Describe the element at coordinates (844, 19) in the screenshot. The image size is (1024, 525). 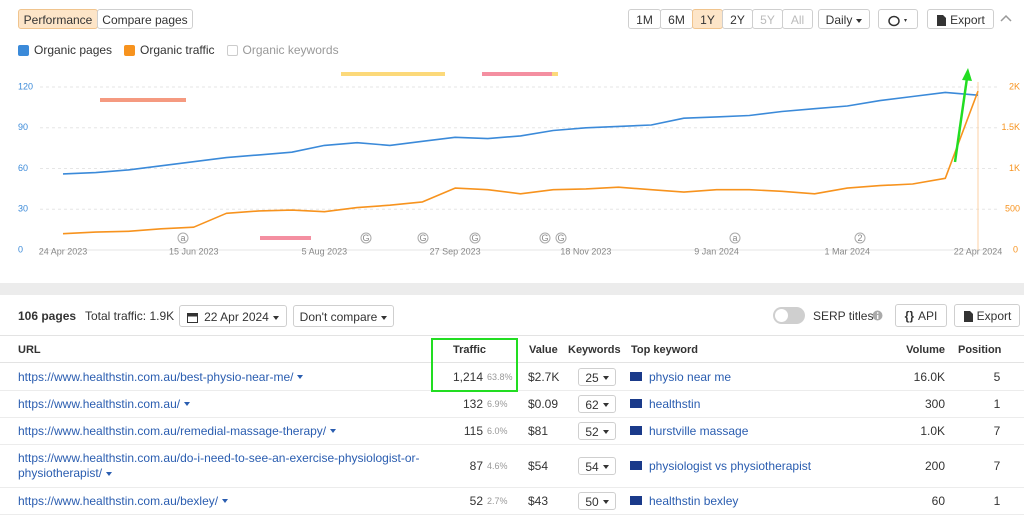
I see `interval-select: Daily` at that location.